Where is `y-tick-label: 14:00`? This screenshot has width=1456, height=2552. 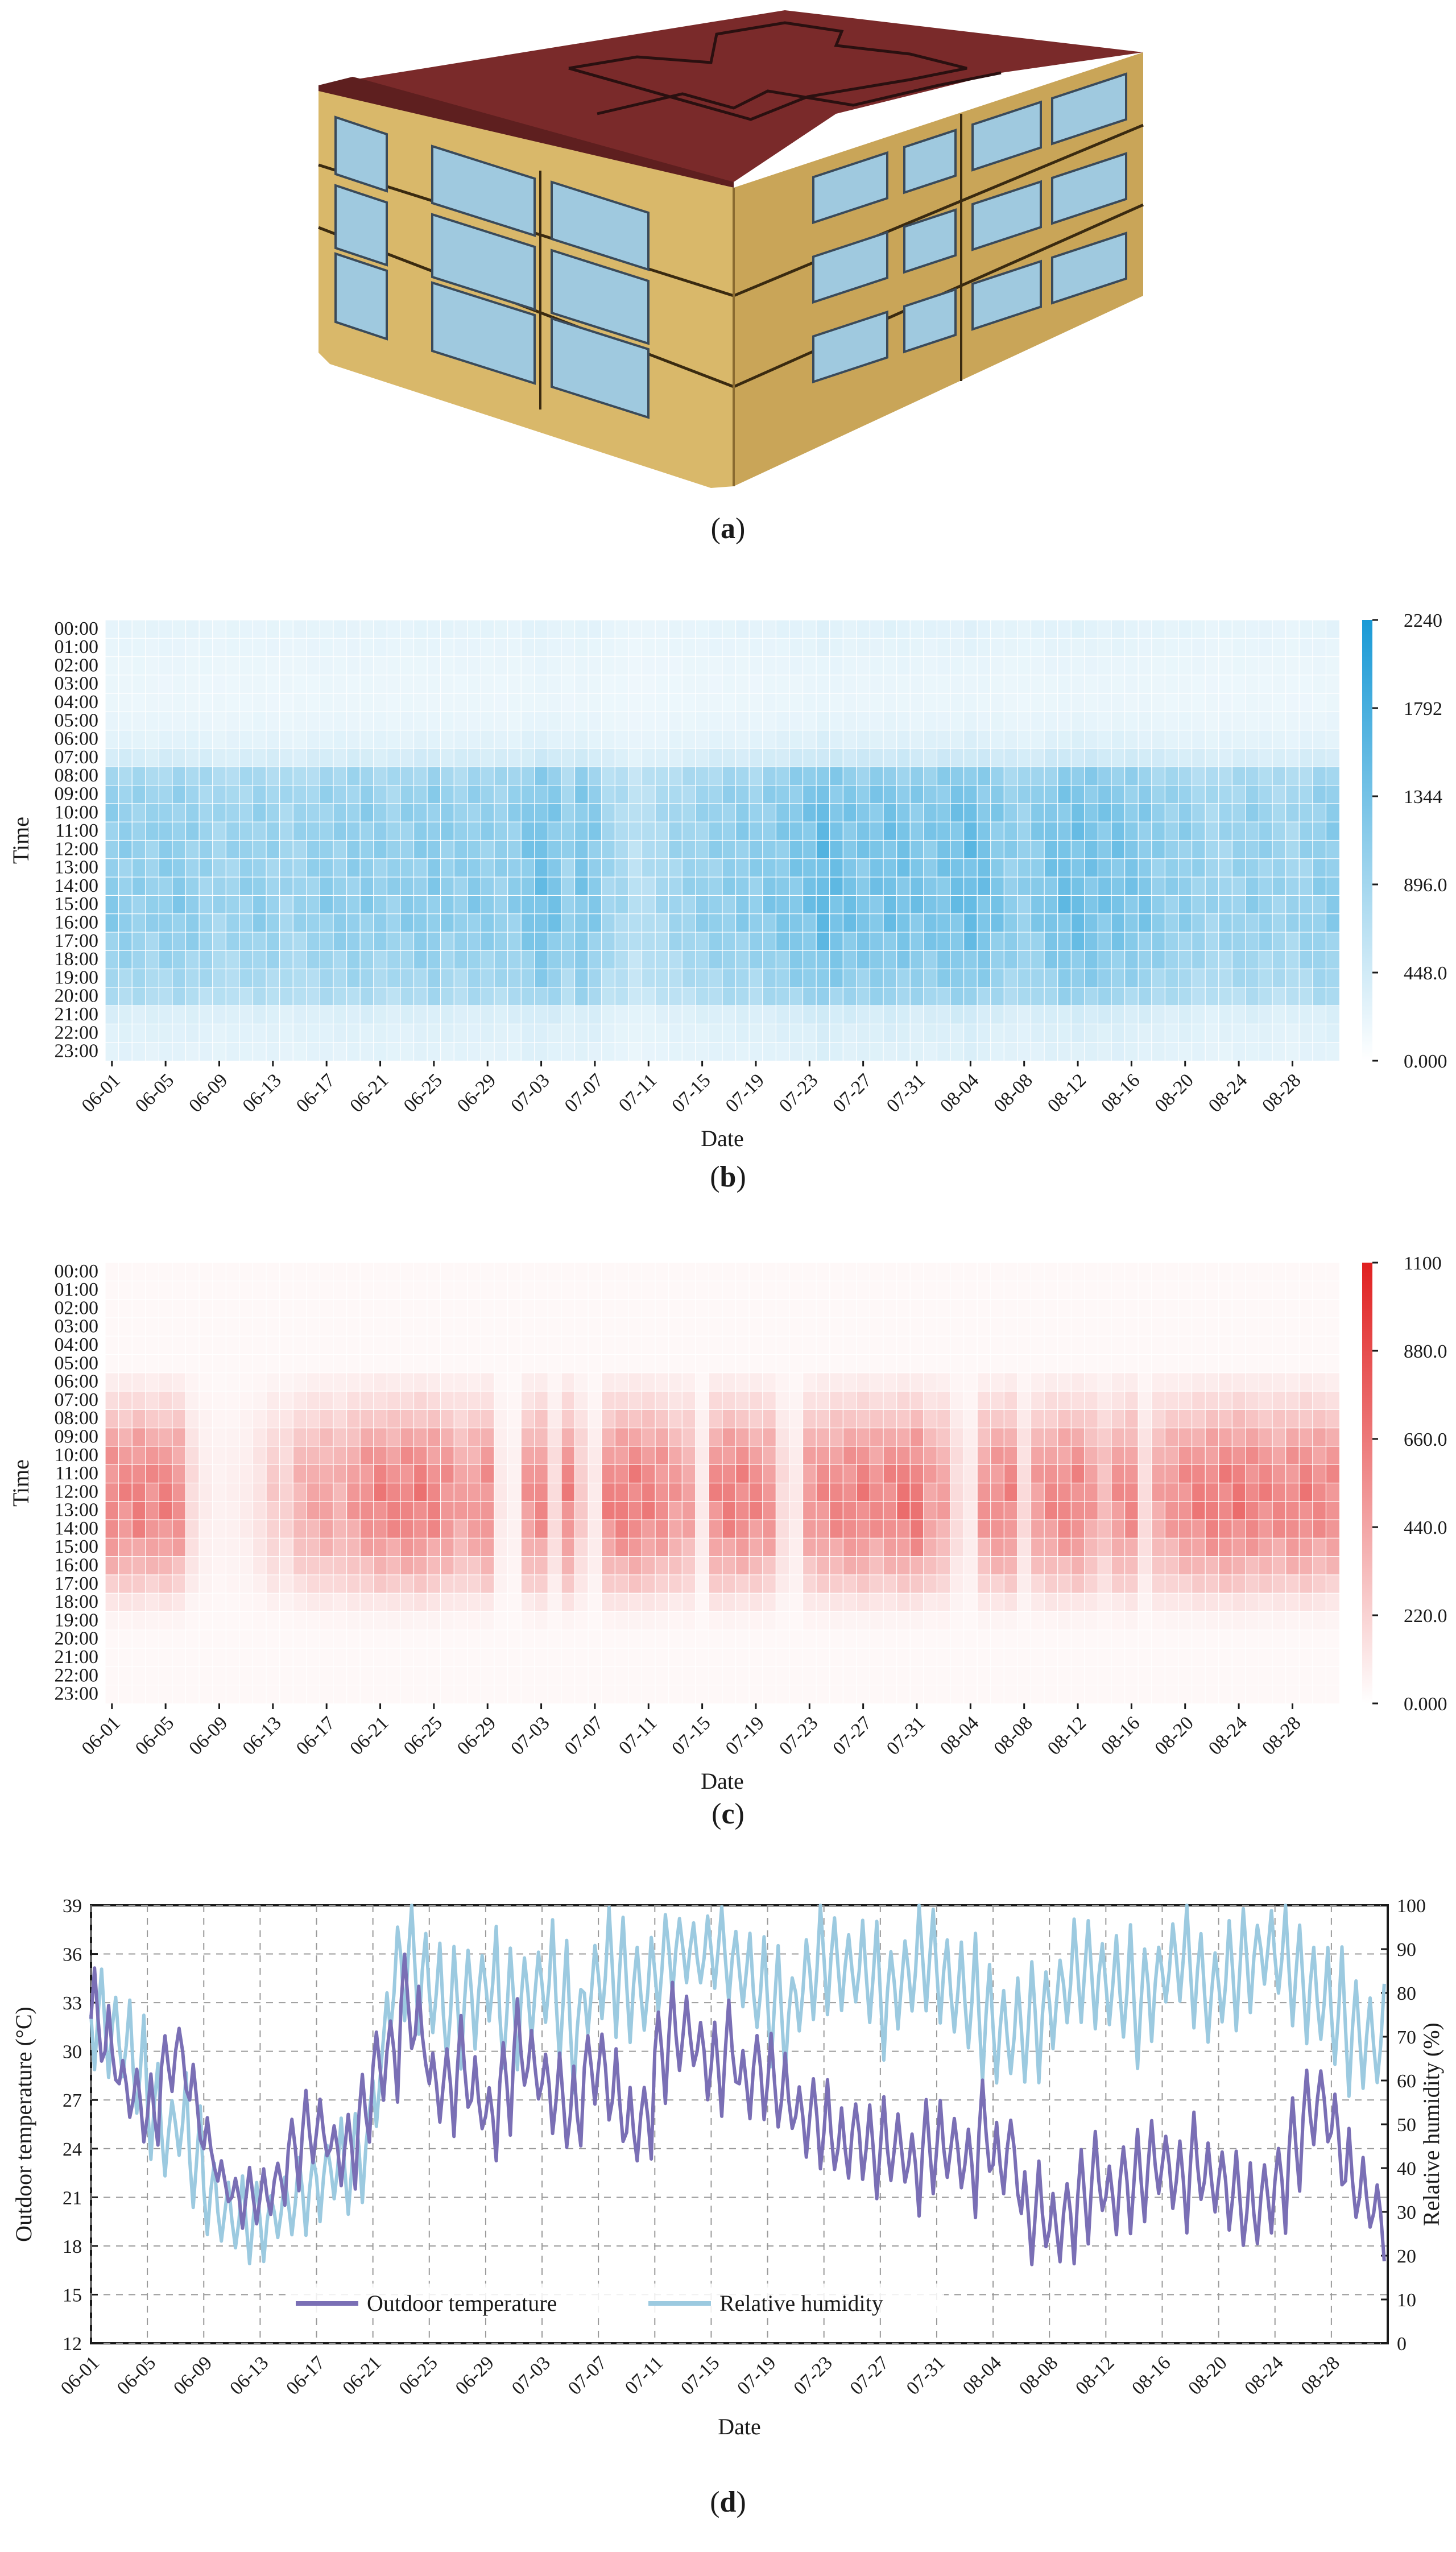
y-tick-label: 14:00 is located at coordinates (76, 1528).